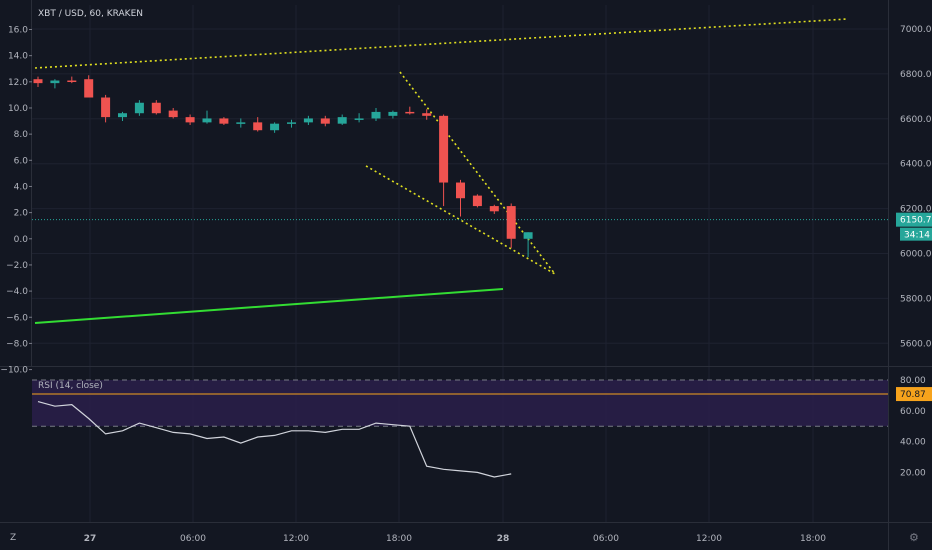  I want to click on z-label: Z, so click(13, 538).